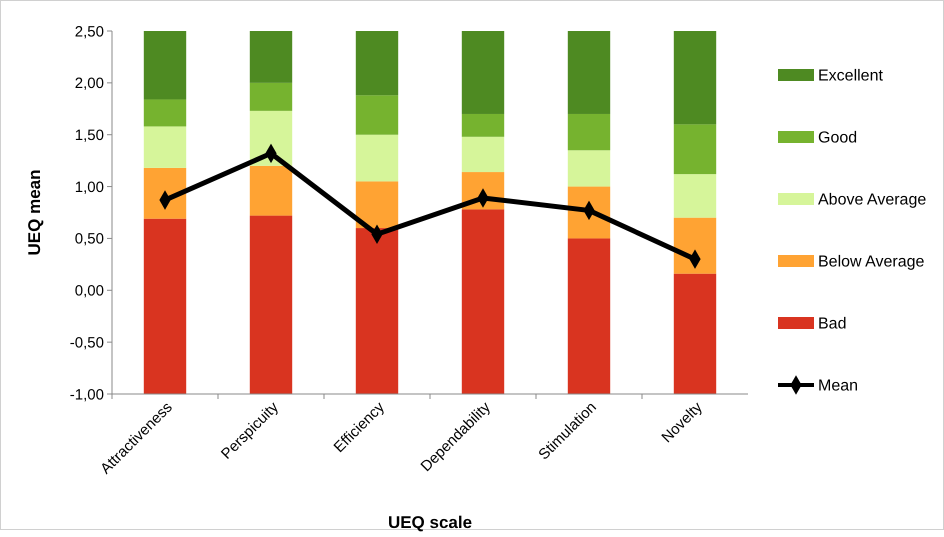 The height and width of the screenshot is (537, 944). Describe the element at coordinates (871, 262) in the screenshot. I see `legend-label: Below Average` at that location.